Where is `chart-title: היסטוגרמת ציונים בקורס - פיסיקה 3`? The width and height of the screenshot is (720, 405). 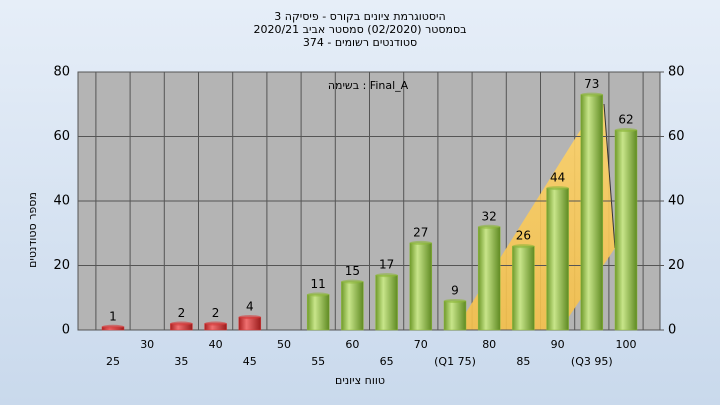
chart-title: היסטוגרמת ציונים בקורס - פיסיקה 3 is located at coordinates (359, 16).